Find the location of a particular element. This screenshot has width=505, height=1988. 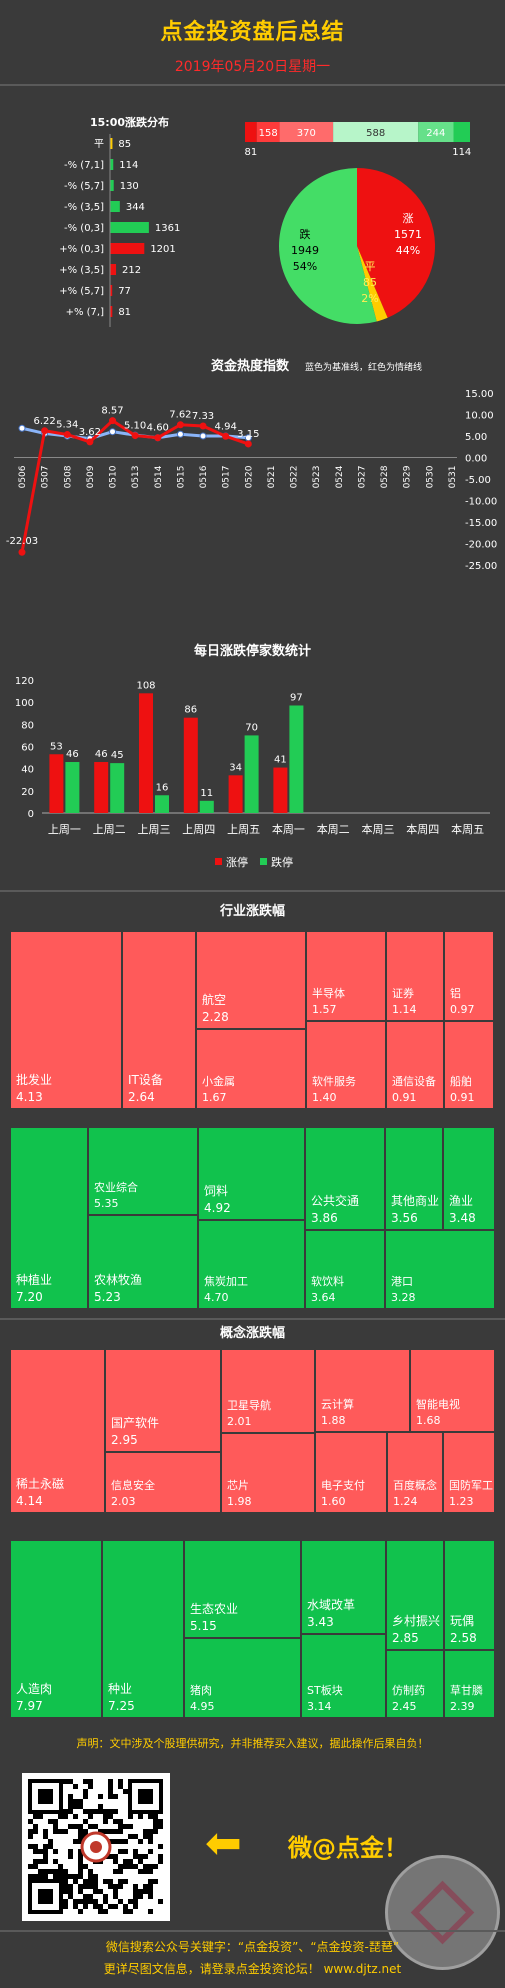

treemap-tile: 卫星导航 2.01 is located at coordinates (268, 1391).